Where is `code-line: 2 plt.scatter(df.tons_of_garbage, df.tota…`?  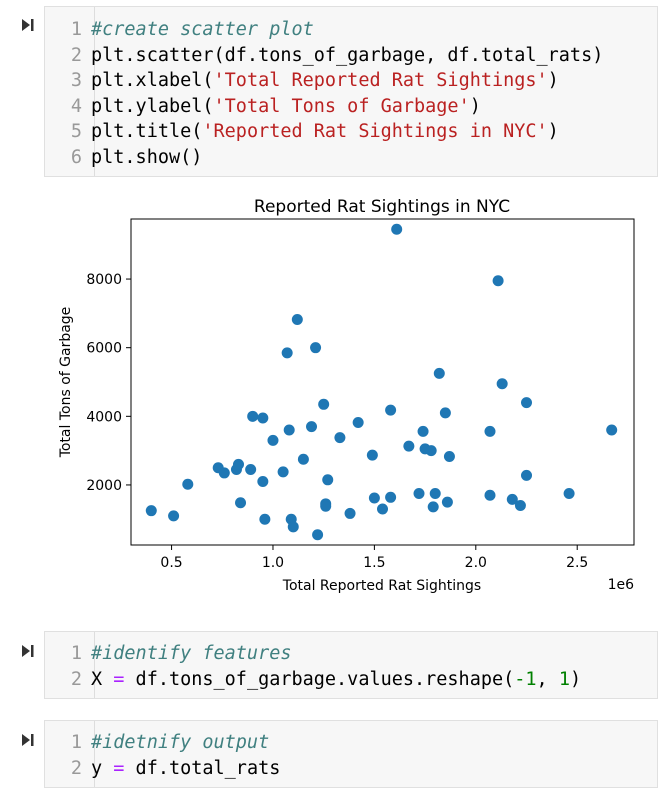 code-line: 2 plt.scatter(df.tons_of_garbage, df.tota… is located at coordinates (351, 55).